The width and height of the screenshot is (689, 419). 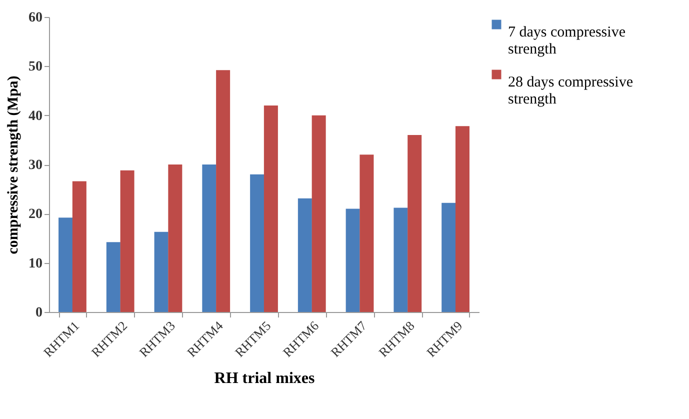 I want to click on y-tick-label: 50, so click(x=35, y=67).